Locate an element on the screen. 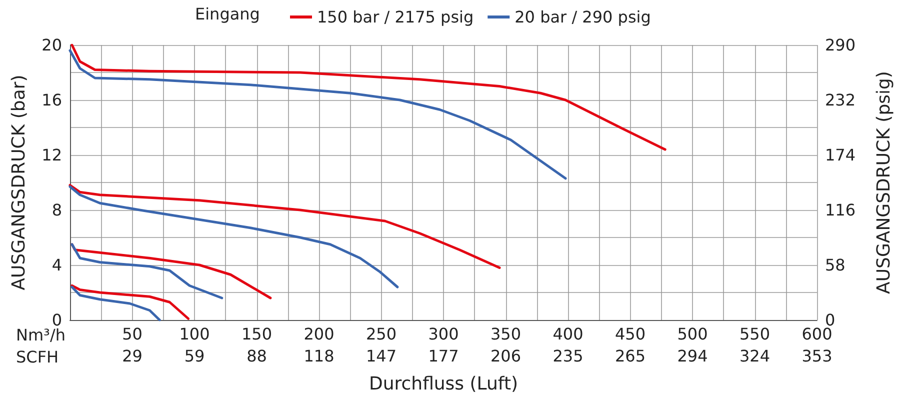 This screenshot has width=911, height=405. y-tick-label: 4 is located at coordinates (57, 265).